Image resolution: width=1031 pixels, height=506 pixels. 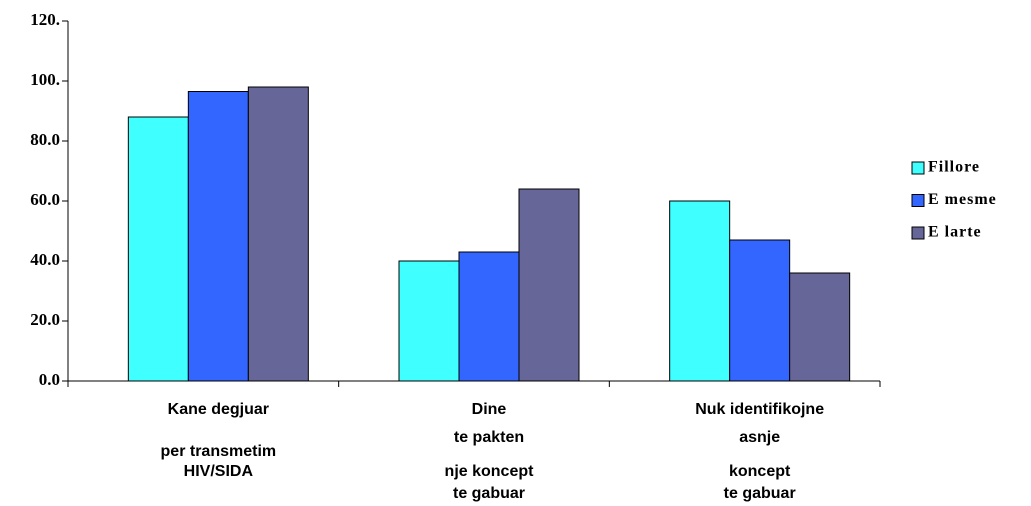 What do you see at coordinates (219, 451) in the screenshot?
I see `x-tick-label: per transmetim` at bounding box center [219, 451].